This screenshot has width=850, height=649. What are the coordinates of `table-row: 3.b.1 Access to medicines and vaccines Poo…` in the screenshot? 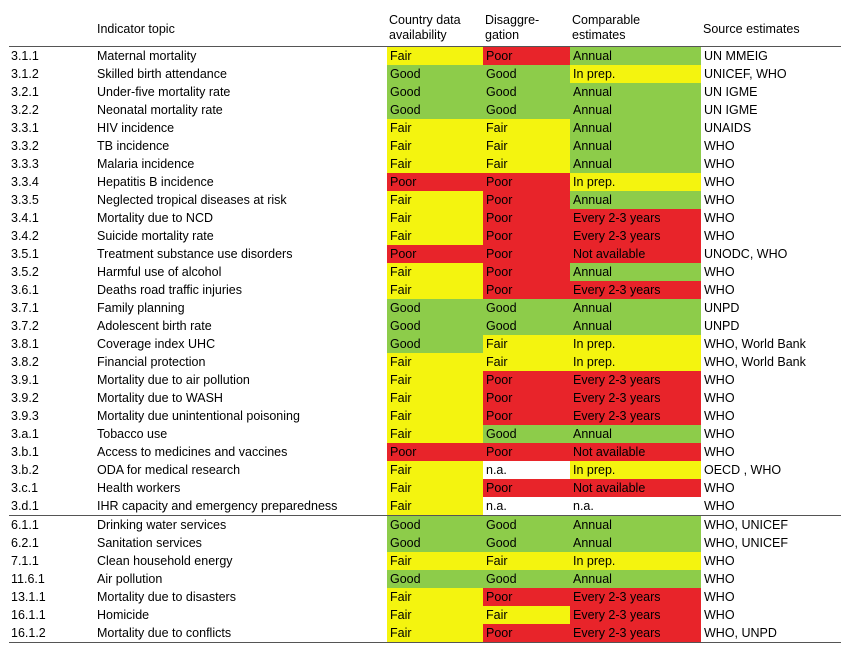 It's located at (425, 452).